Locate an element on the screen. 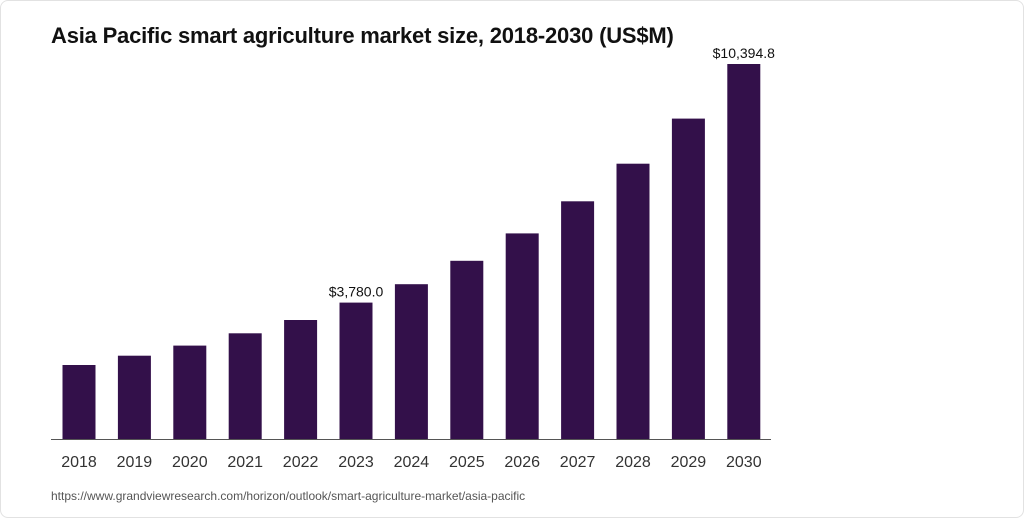  x-tick-label-2030: 2030 is located at coordinates (744, 462).